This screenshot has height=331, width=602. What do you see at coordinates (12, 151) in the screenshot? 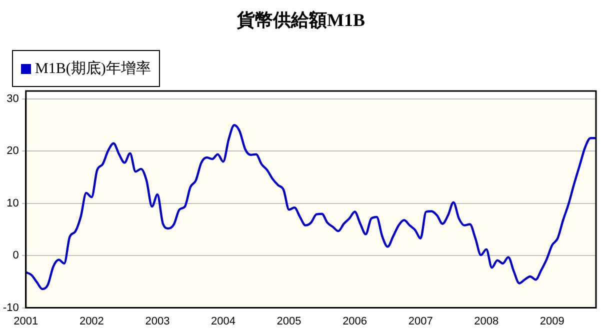
I see `y-tick-label: 20` at bounding box center [12, 151].